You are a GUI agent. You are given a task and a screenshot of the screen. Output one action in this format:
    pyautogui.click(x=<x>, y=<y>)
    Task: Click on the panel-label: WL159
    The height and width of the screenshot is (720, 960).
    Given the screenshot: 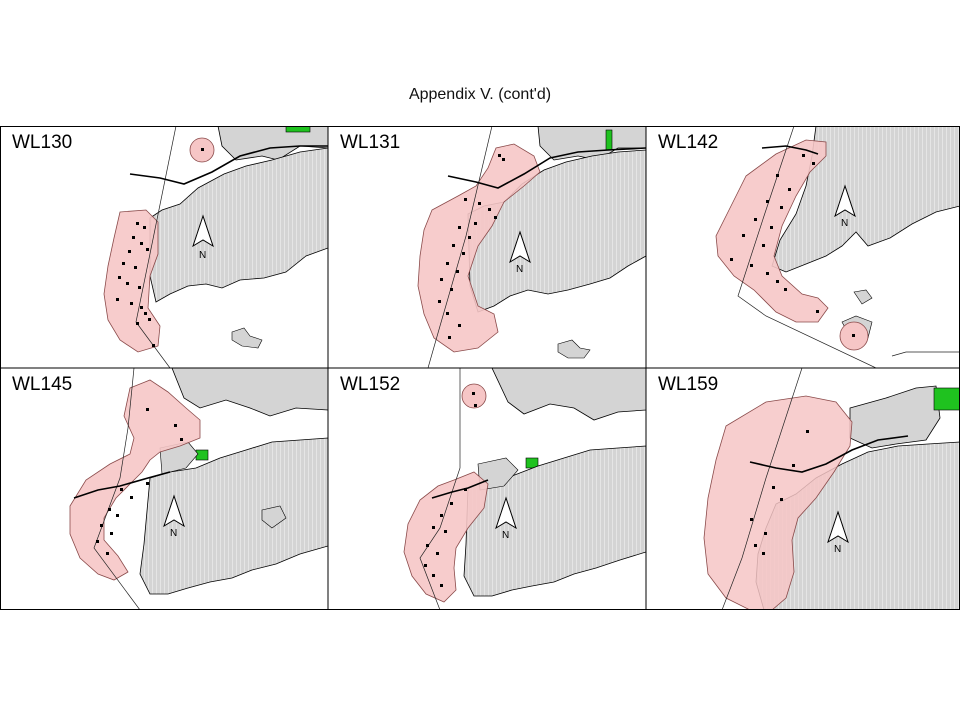 What is the action you would take?
    pyautogui.click(x=688, y=384)
    